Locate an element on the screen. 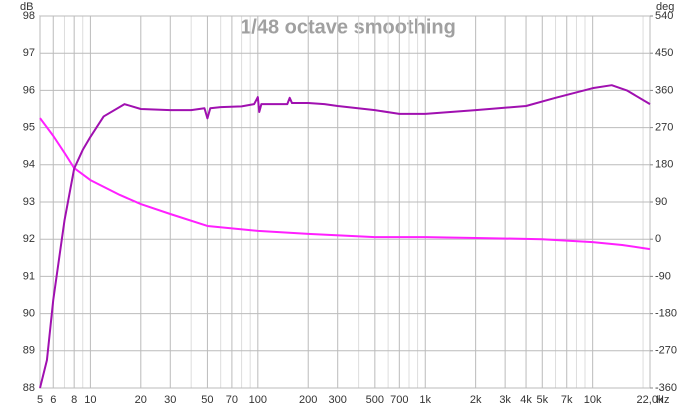 The image size is (700, 409). x-tick-label: 200 is located at coordinates (308, 400).